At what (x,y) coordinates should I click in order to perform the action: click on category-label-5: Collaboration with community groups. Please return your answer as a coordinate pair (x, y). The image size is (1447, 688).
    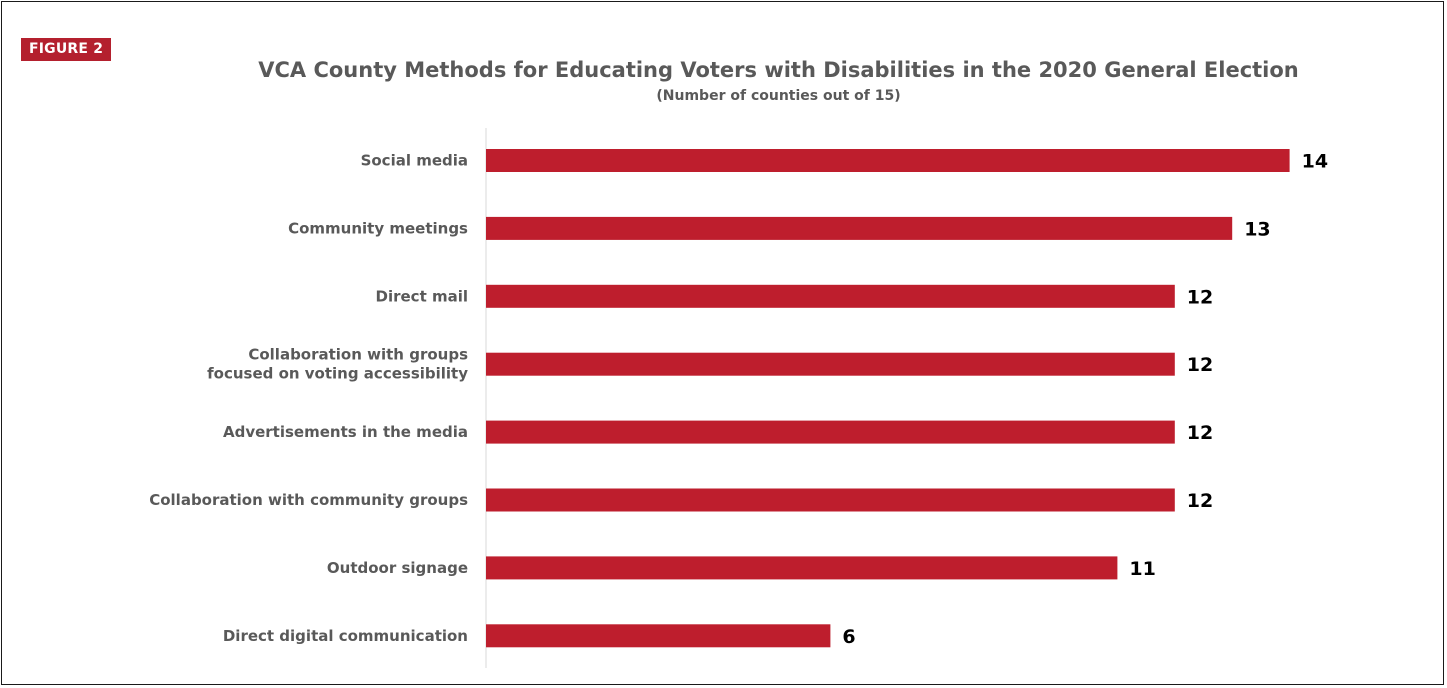
    Looking at the image, I should click on (308, 500).